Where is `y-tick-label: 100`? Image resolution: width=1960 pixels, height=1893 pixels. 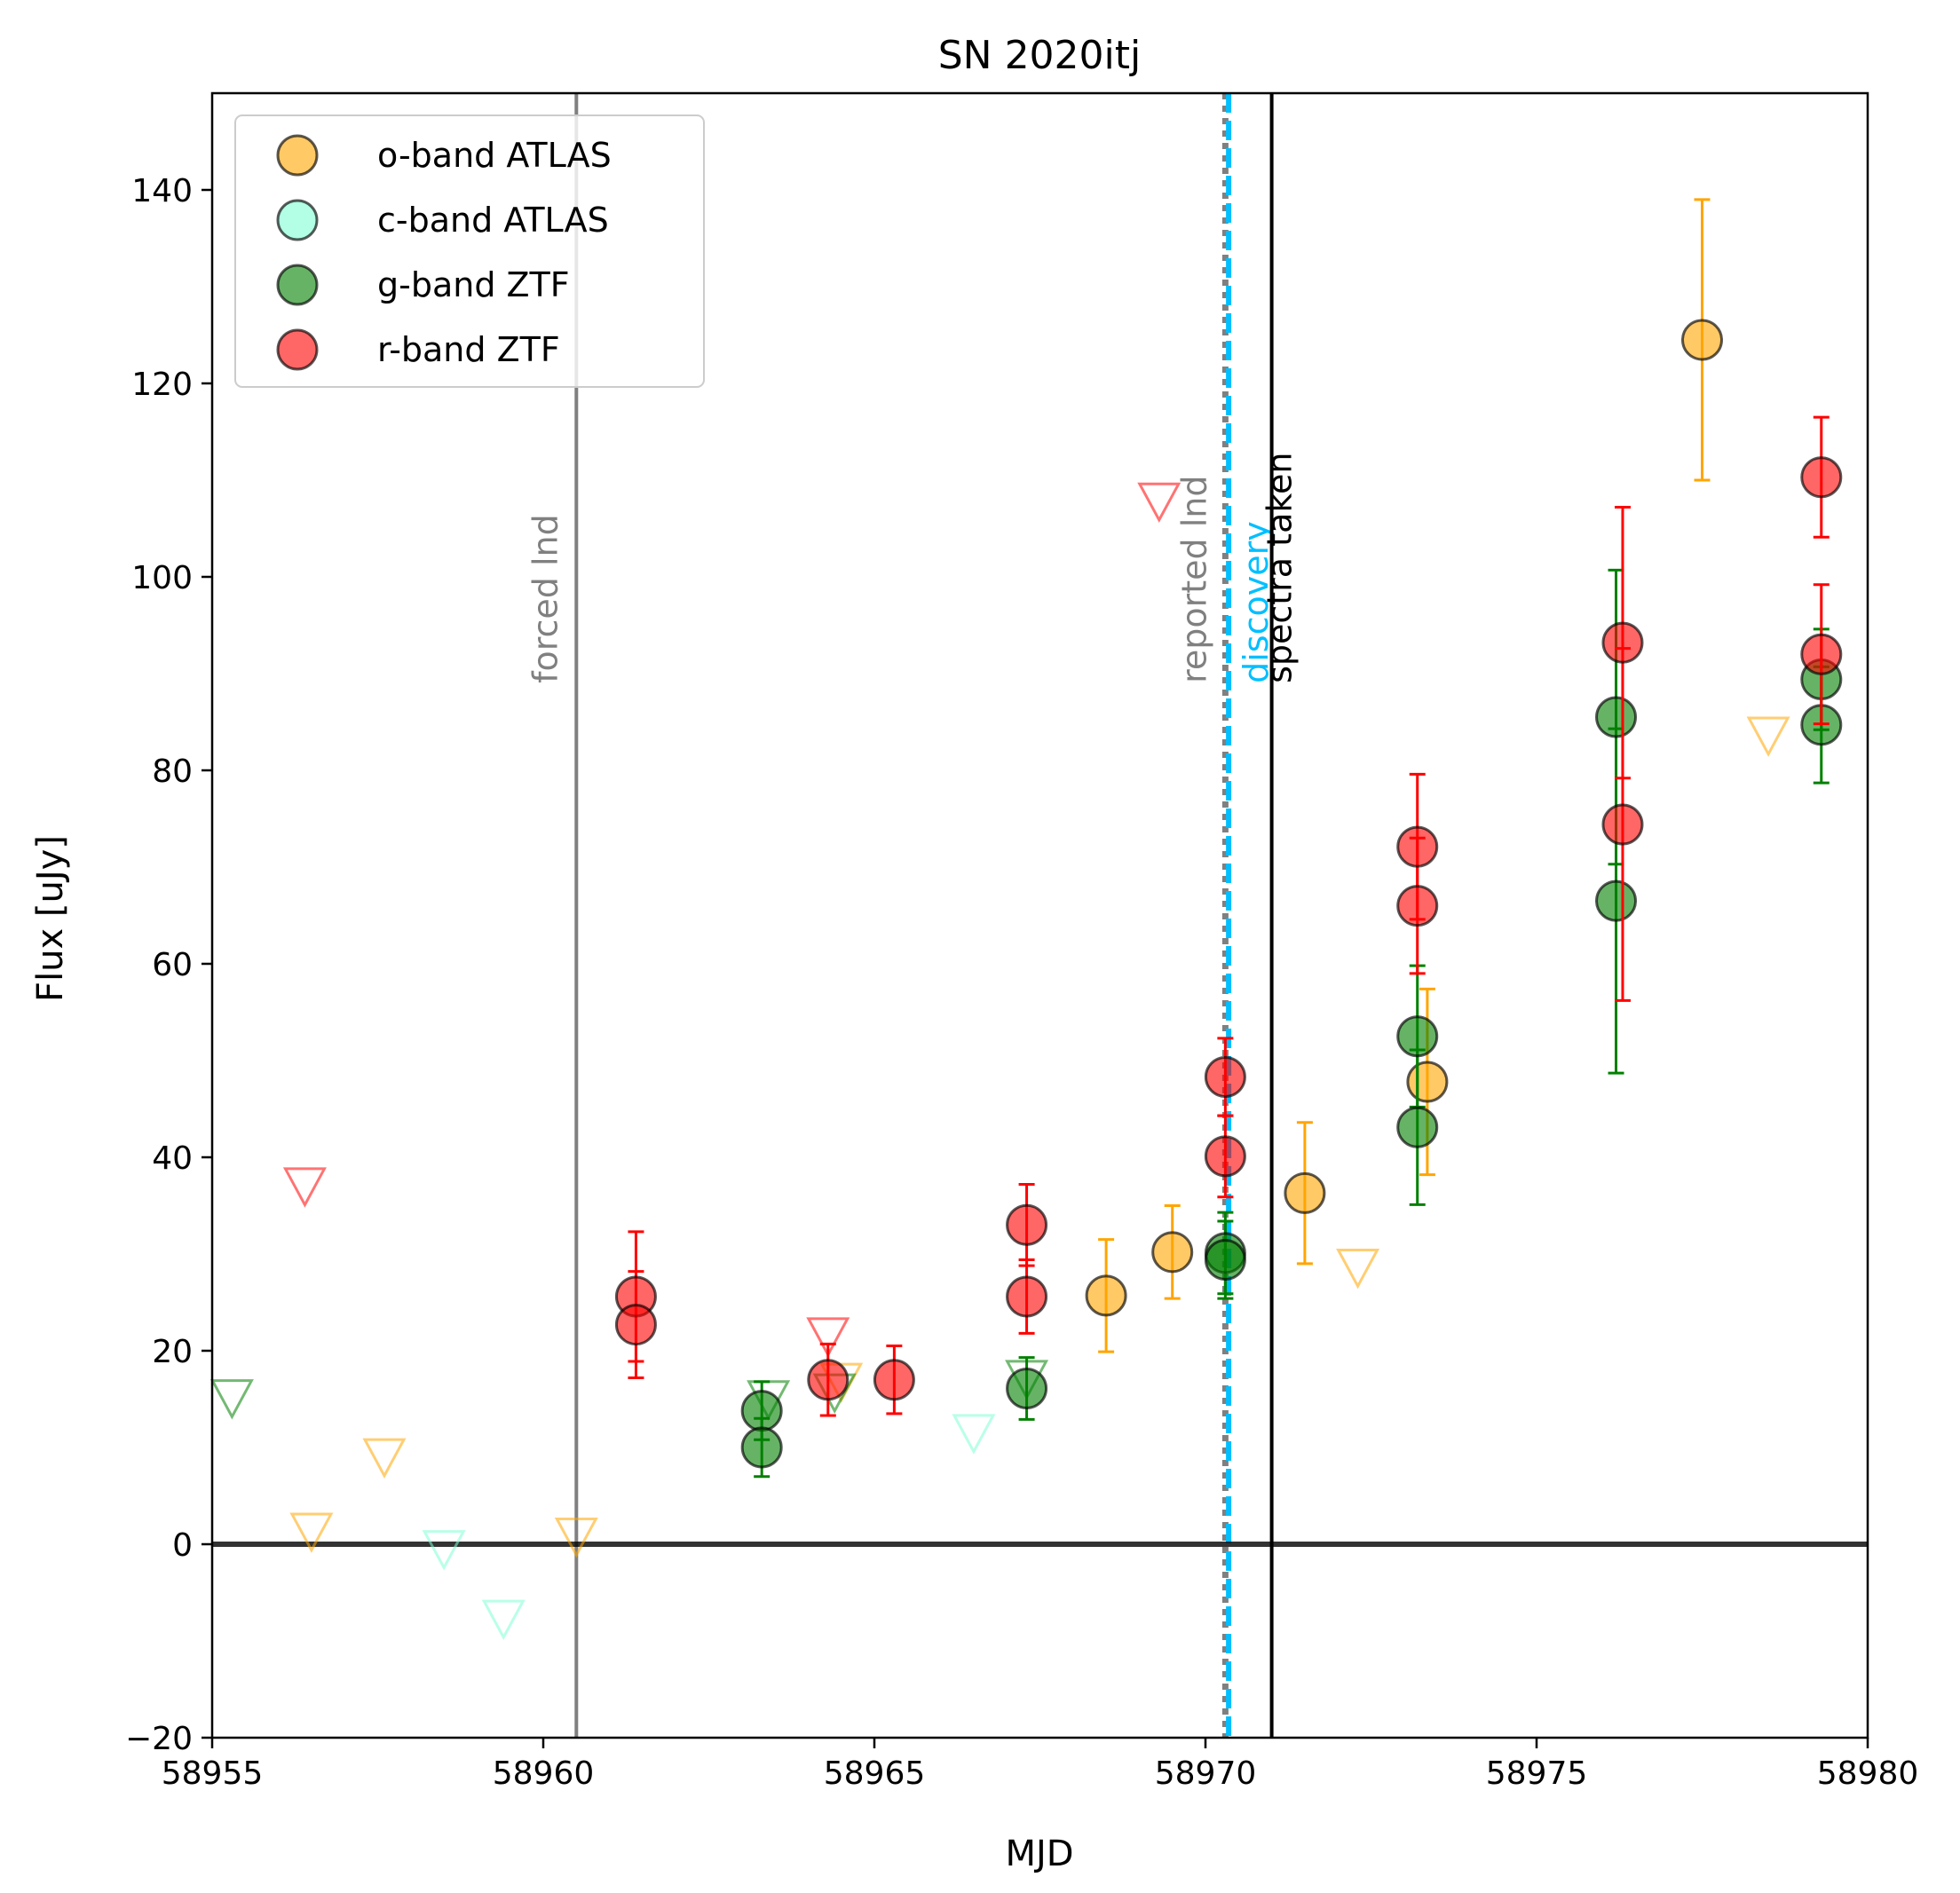
y-tick-label: 100 is located at coordinates (162, 578).